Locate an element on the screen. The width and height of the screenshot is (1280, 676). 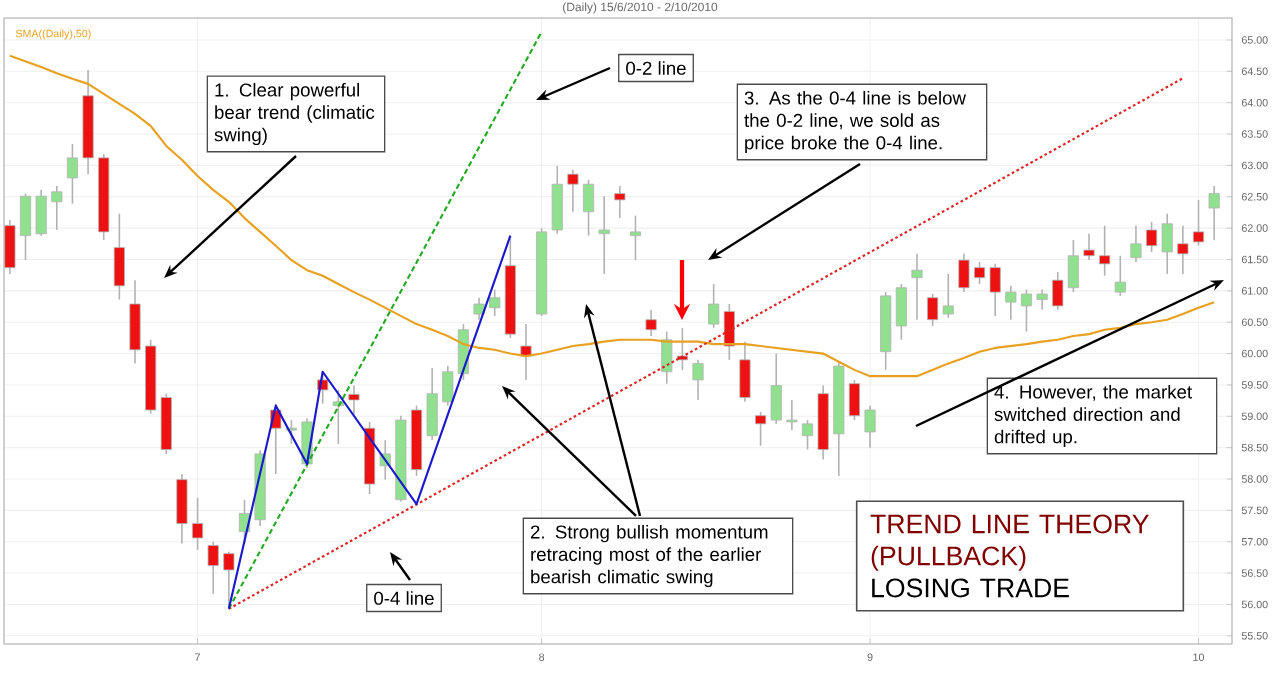
annotation: LOSING TRADE is located at coordinates (970, 588).